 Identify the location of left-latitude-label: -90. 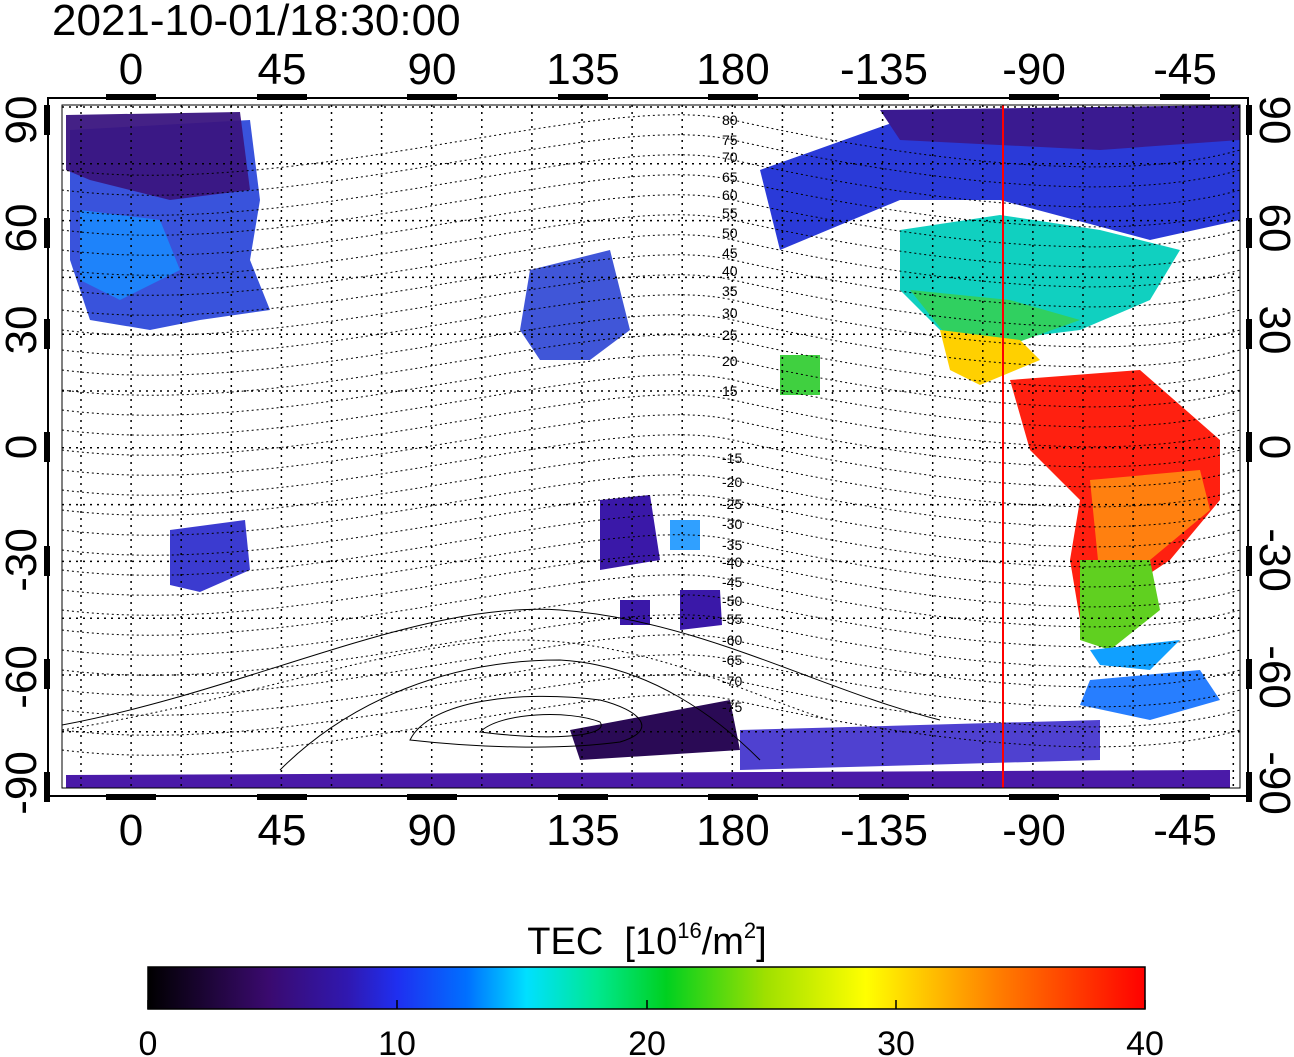
(23, 783).